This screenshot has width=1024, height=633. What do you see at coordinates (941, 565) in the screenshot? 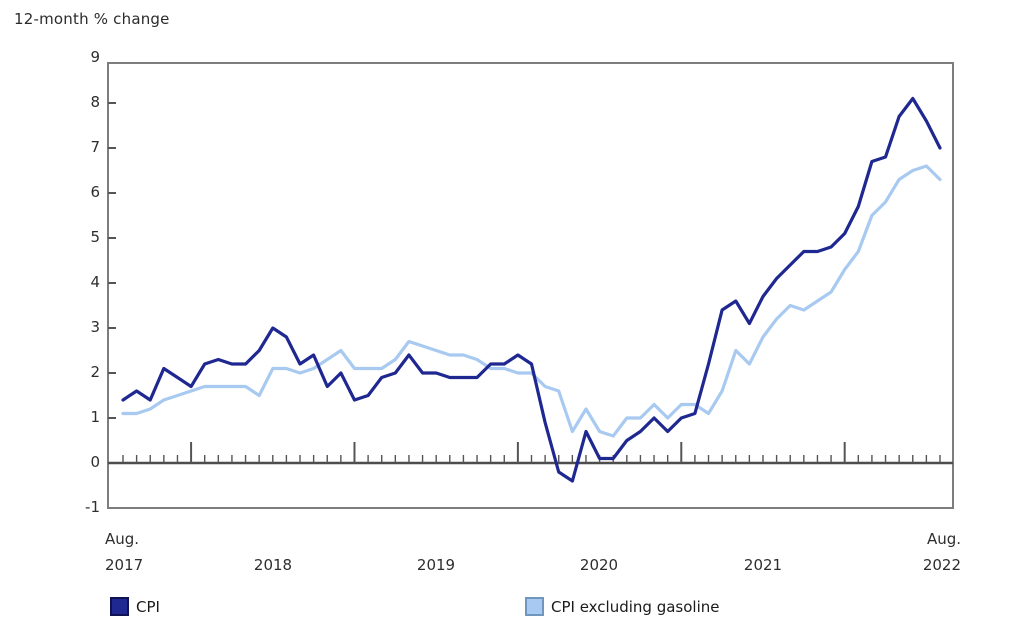
I see `x-end-label-year: 2022` at bounding box center [941, 565].